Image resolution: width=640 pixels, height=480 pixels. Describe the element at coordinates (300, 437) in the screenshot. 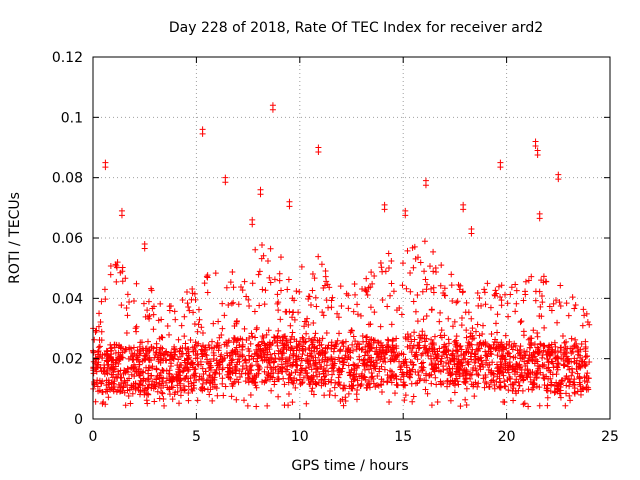

I see `x-tick-label: 10` at that location.